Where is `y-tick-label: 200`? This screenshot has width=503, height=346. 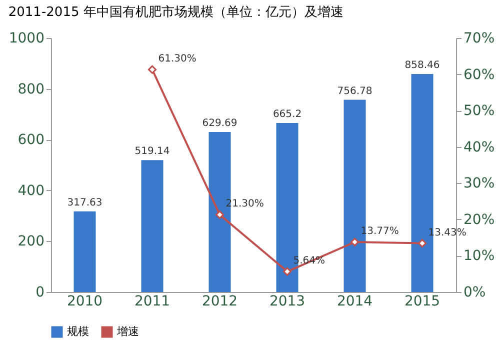
y-tick-label: 200 is located at coordinates (31, 242).